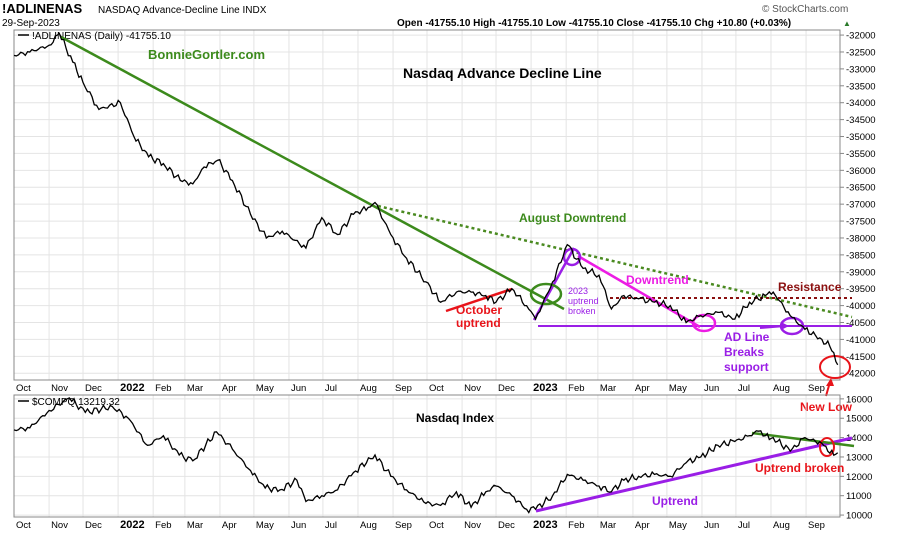 This screenshot has height=534, width=900. What do you see at coordinates (861, 137) in the screenshot?
I see `upper-y-tick-label: -35000` at bounding box center [861, 137].